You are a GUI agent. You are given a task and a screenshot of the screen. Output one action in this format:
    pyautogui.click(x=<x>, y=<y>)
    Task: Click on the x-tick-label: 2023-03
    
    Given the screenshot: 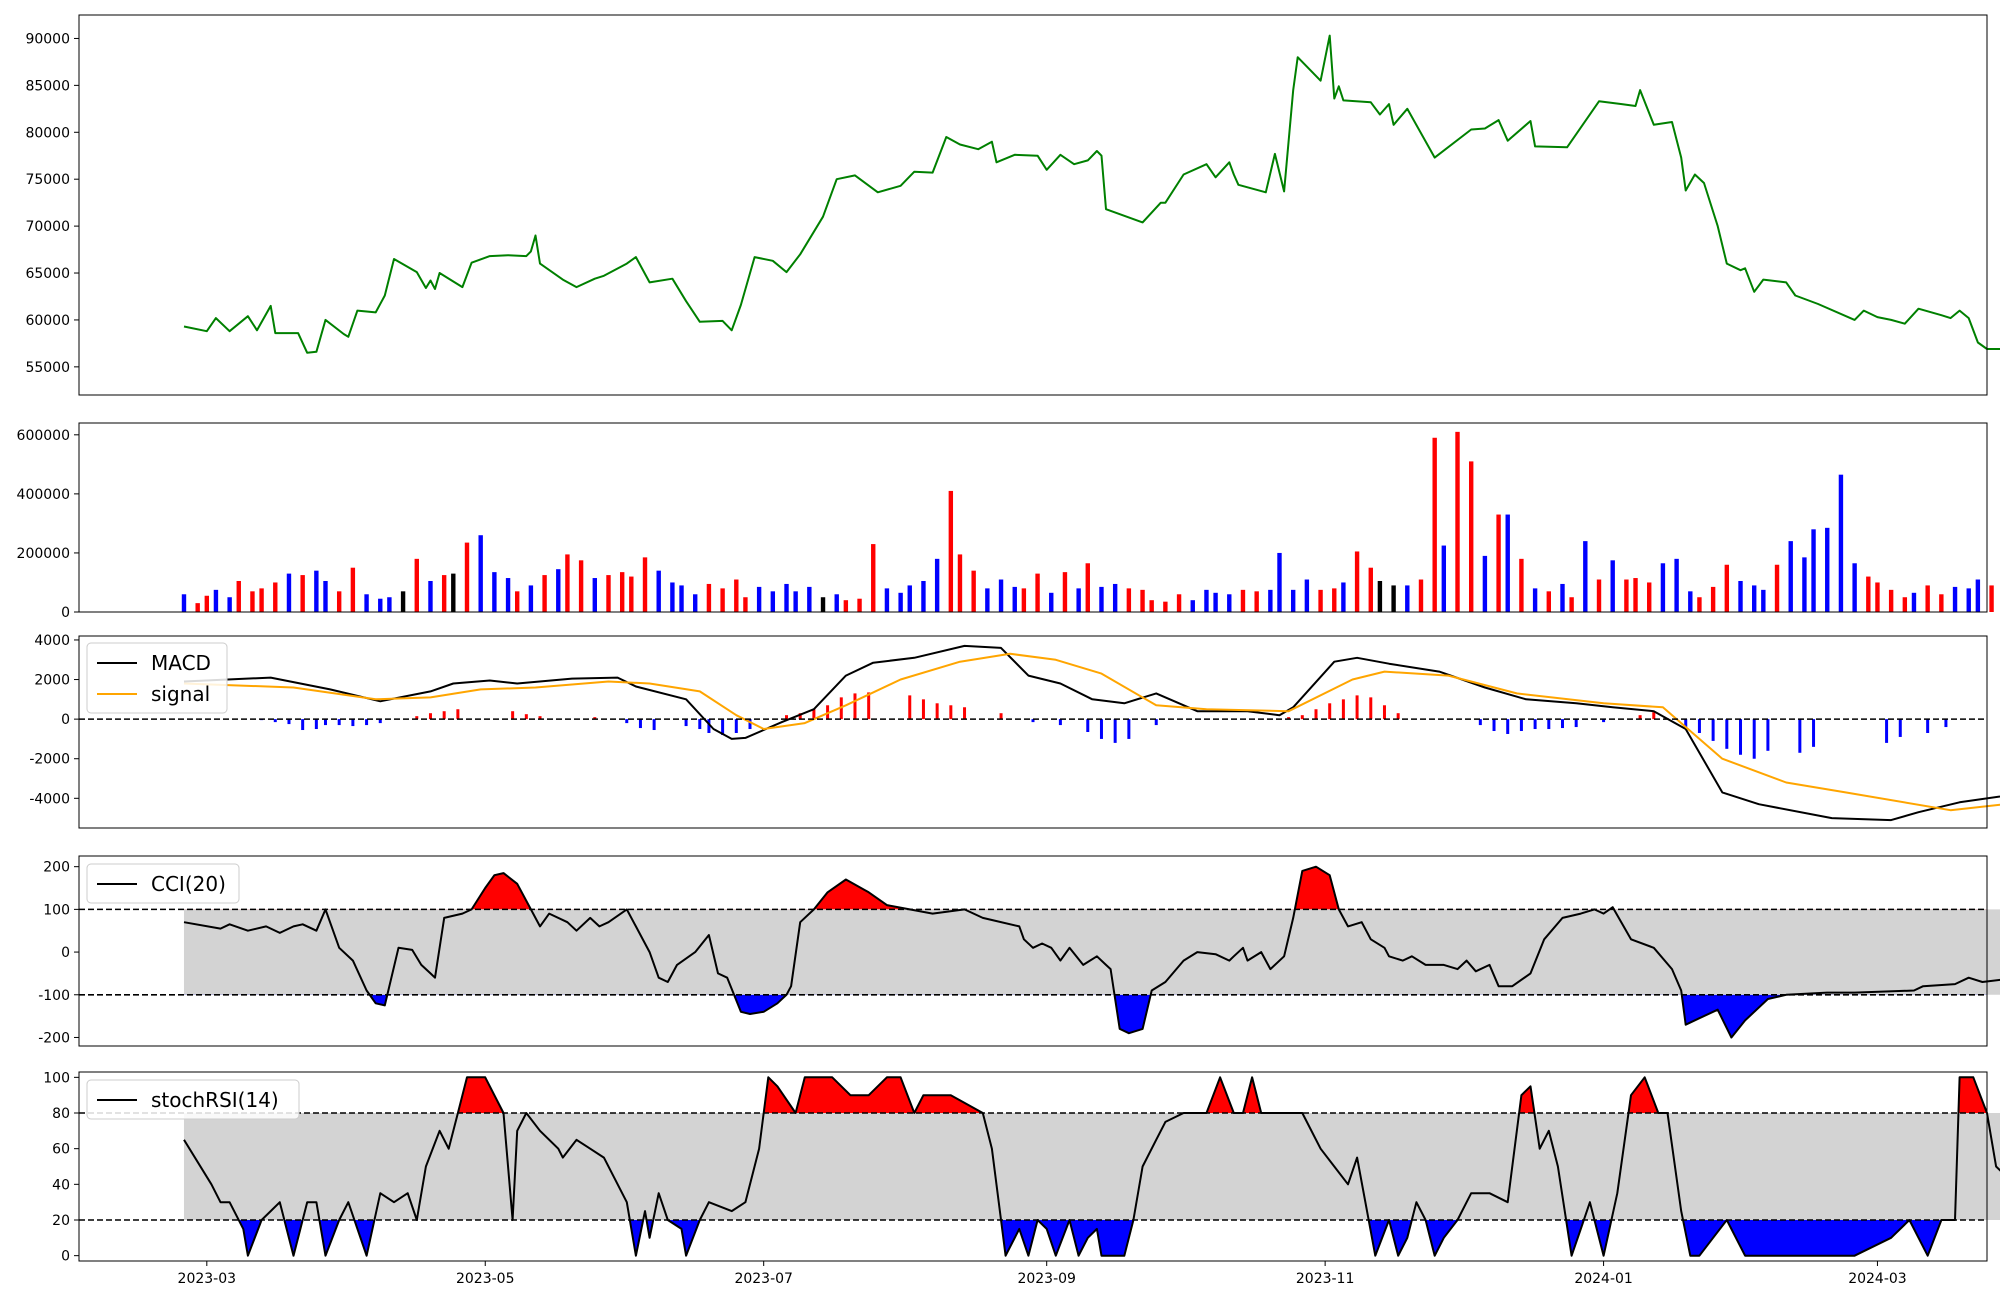 What is the action you would take?
    pyautogui.click(x=207, y=1279)
    